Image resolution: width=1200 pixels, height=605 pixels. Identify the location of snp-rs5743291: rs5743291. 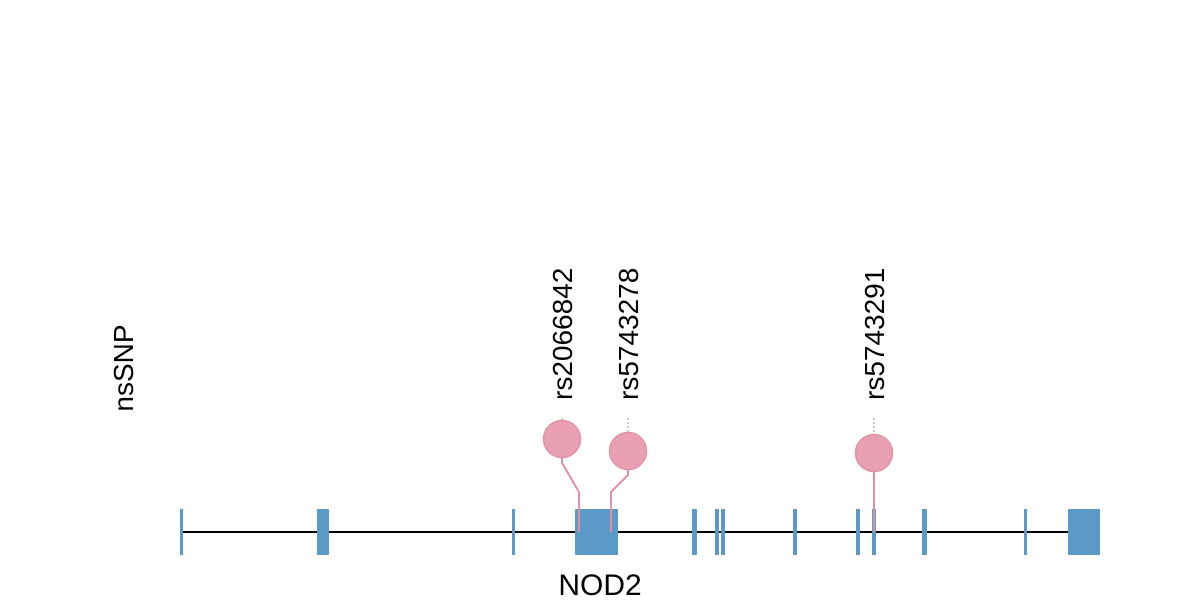
(874, 400).